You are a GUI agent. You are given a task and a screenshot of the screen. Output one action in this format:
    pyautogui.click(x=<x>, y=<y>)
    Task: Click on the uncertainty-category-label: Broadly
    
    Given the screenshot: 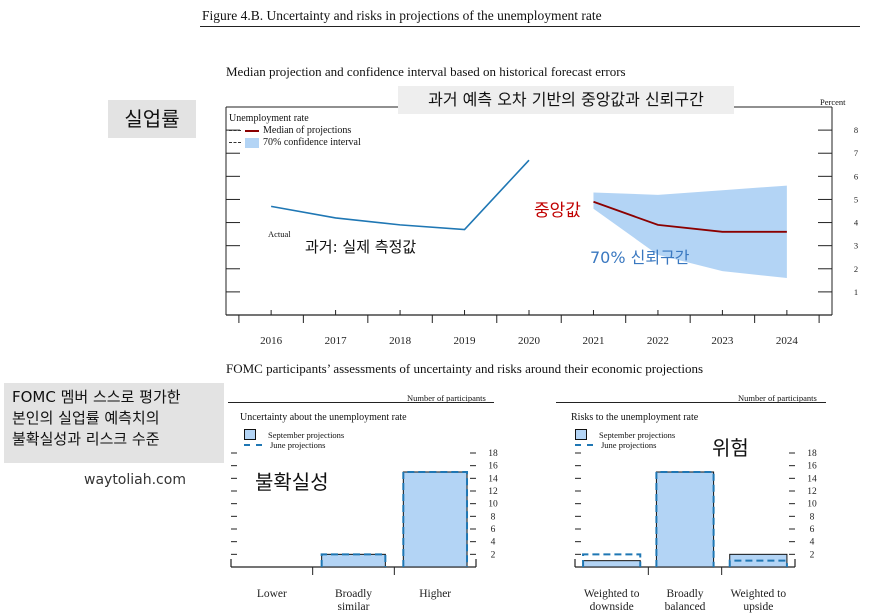 What is the action you would take?
    pyautogui.click(x=353, y=594)
    